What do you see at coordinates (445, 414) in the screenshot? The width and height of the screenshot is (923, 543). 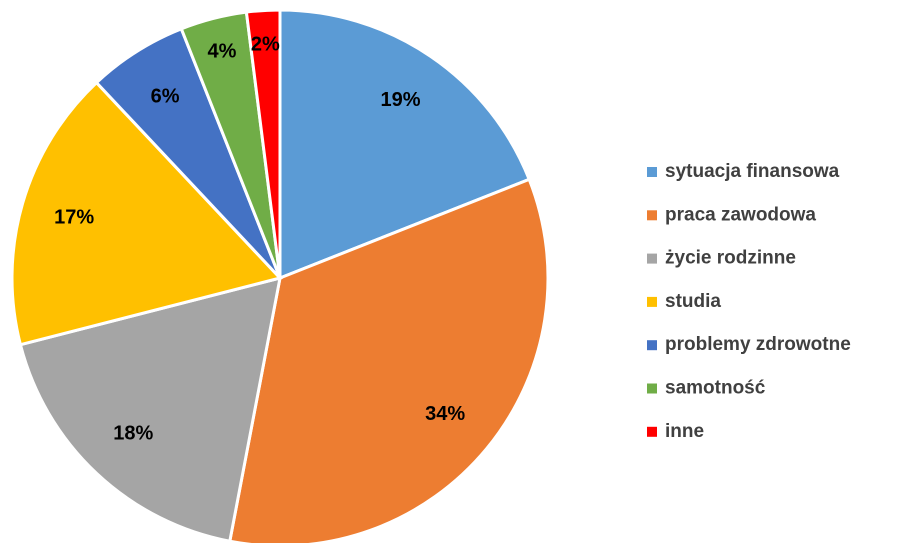 I see `data-label: 34%` at bounding box center [445, 414].